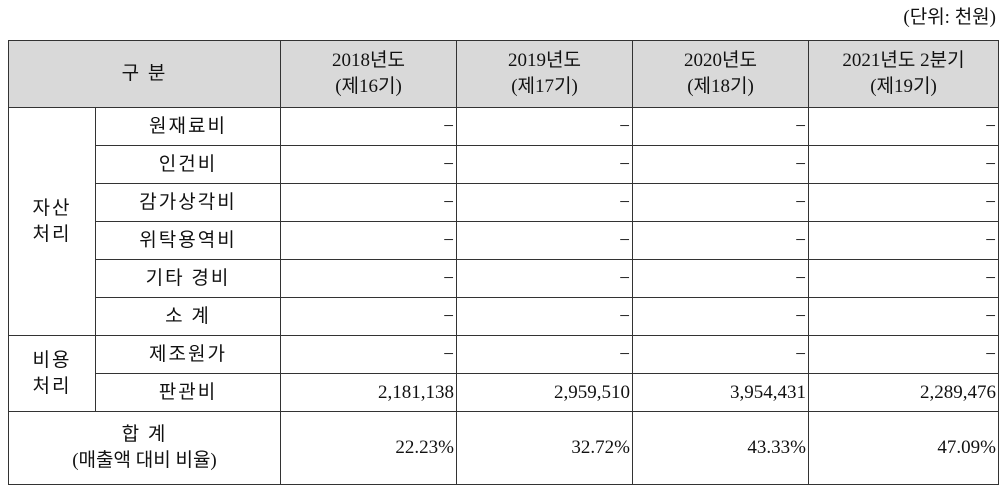 This screenshot has width=1002, height=490. What do you see at coordinates (903, 74) in the screenshot?
I see `header-cell: 2021년도 2분기 (제19기)` at bounding box center [903, 74].